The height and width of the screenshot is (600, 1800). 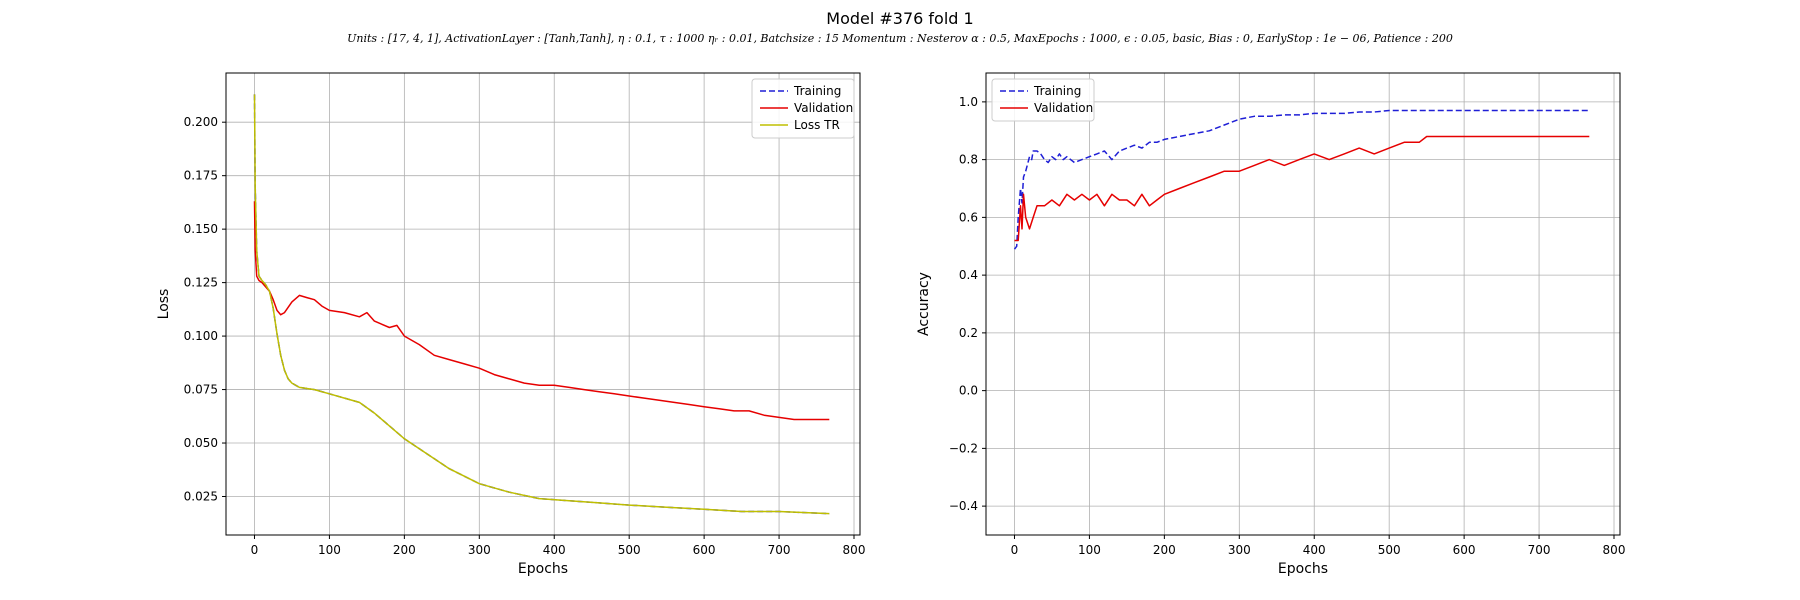 What do you see at coordinates (201, 122) in the screenshot?
I see `y-tick-label: 0.200` at bounding box center [201, 122].